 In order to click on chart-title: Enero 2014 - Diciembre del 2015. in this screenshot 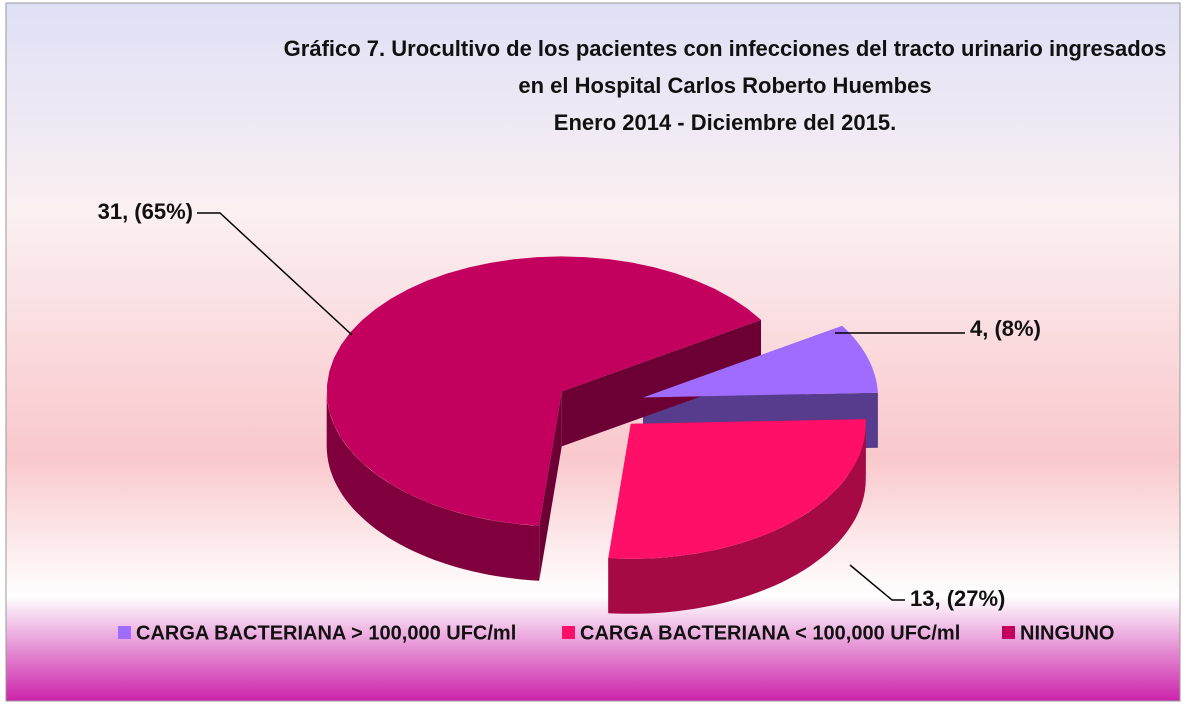, I will do `click(725, 122)`.